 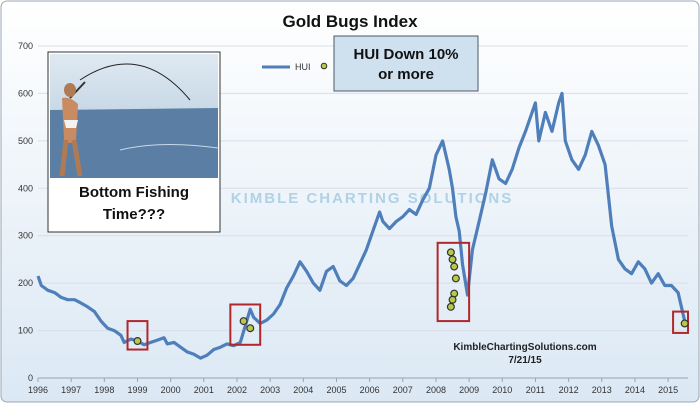 I want to click on y-tick-label: 500, so click(x=25, y=141).